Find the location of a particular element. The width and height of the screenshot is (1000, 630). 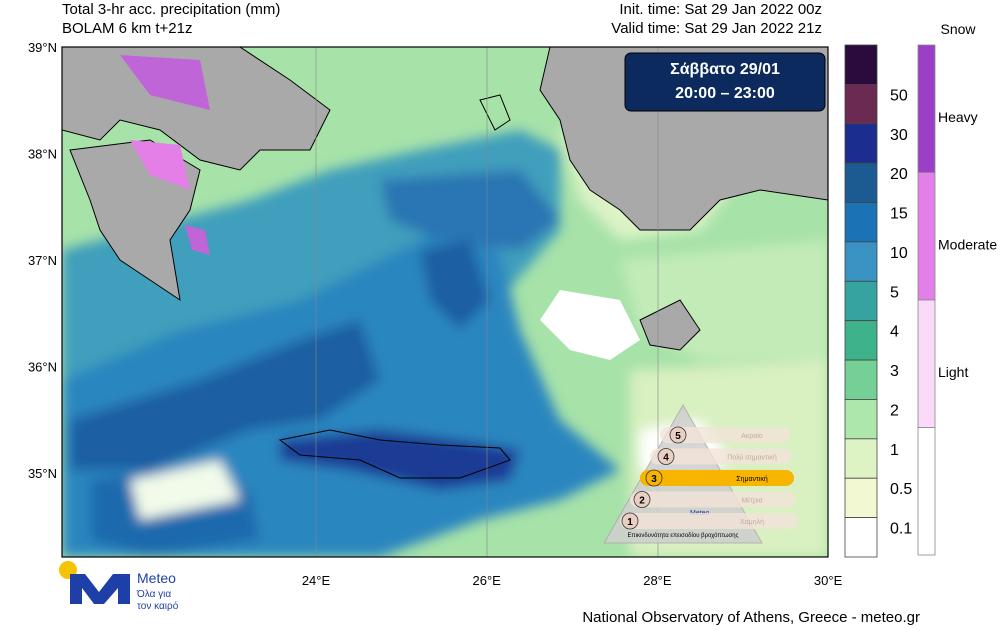

colorbar-label: 5 is located at coordinates (894, 292).